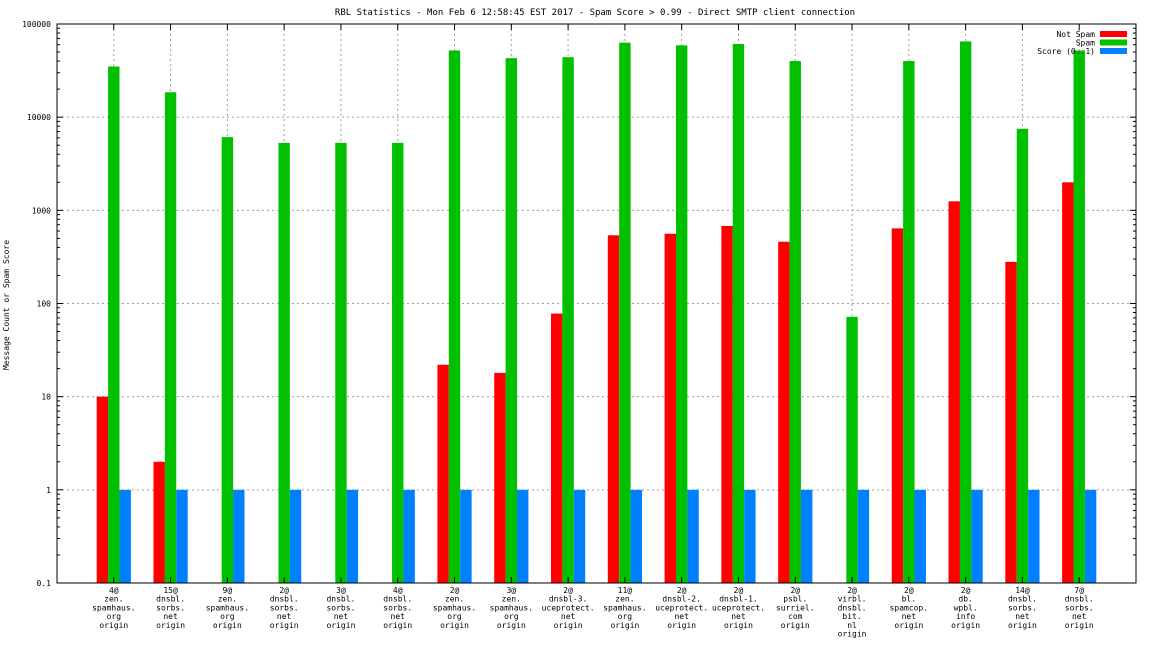 This screenshot has width=1152, height=652. Describe the element at coordinates (852, 612) in the screenshot. I see `x-tick-label: 2@ virbl. dnsbl. bit. nl origin` at that location.